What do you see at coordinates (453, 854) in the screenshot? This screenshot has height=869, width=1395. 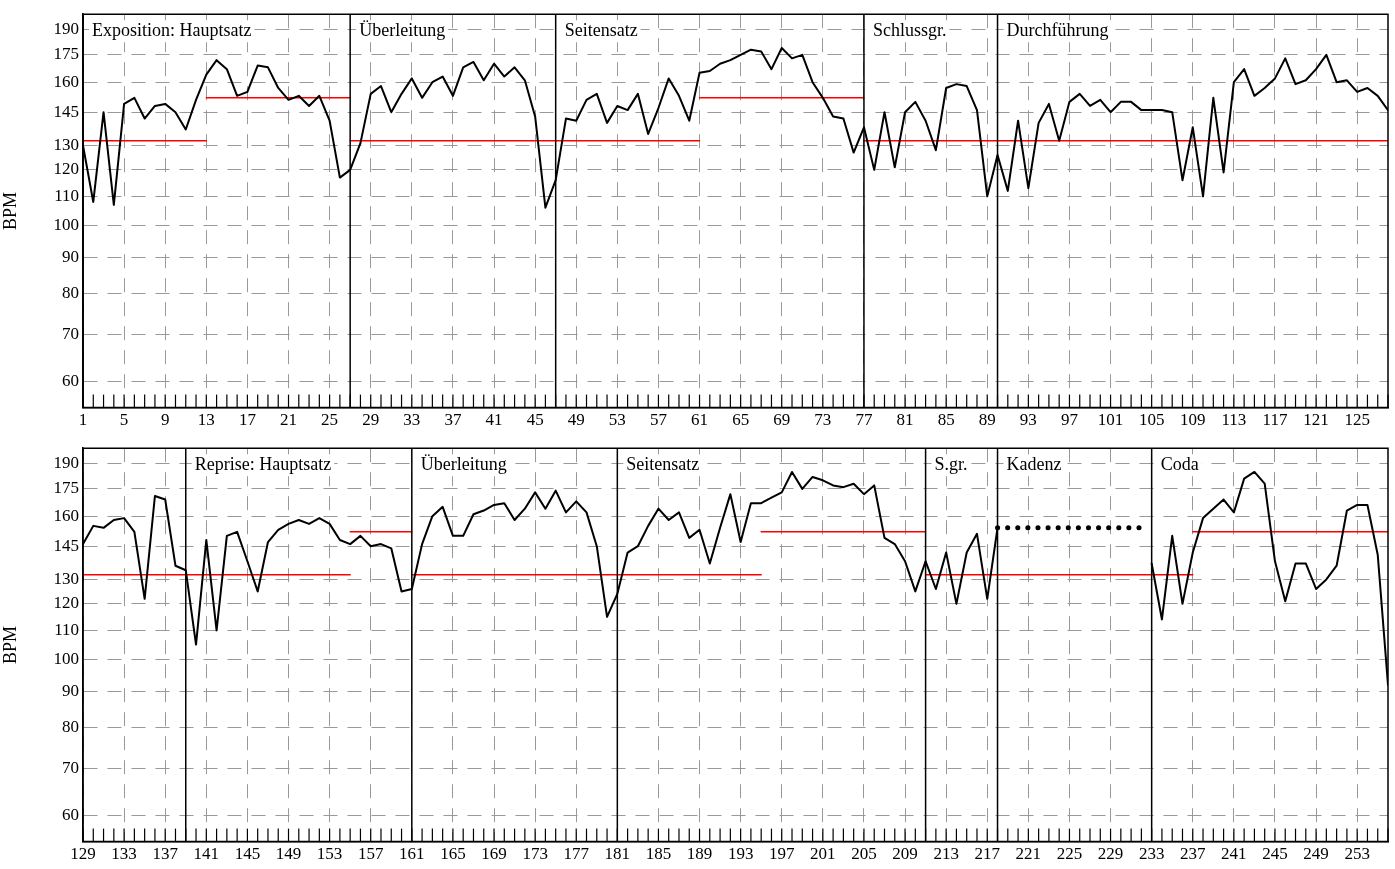 I see `x-tick-label: 165` at bounding box center [453, 854].